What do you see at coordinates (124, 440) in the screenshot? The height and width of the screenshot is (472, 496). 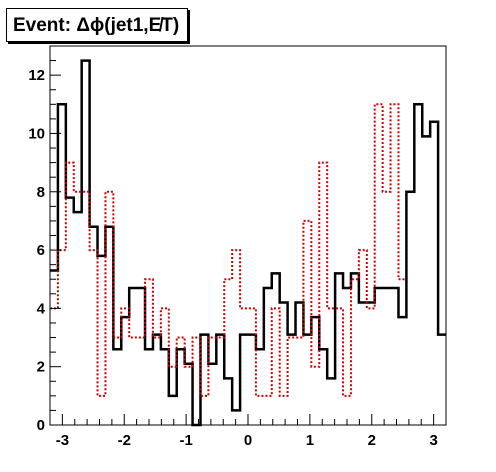 I see `x-tick-label: -2` at bounding box center [124, 440].